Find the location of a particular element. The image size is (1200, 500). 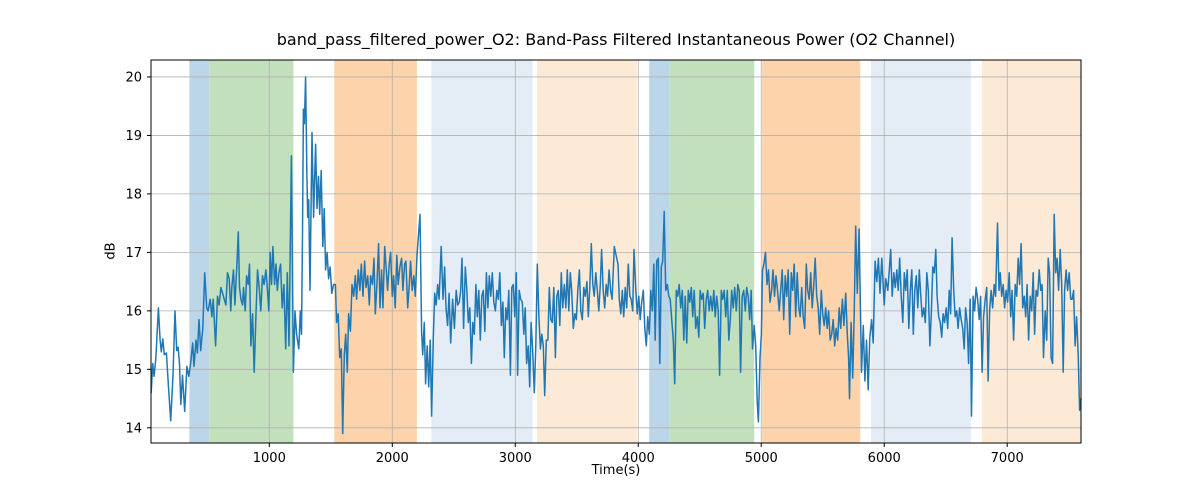

y-tick-label: 14 is located at coordinates (133, 428).